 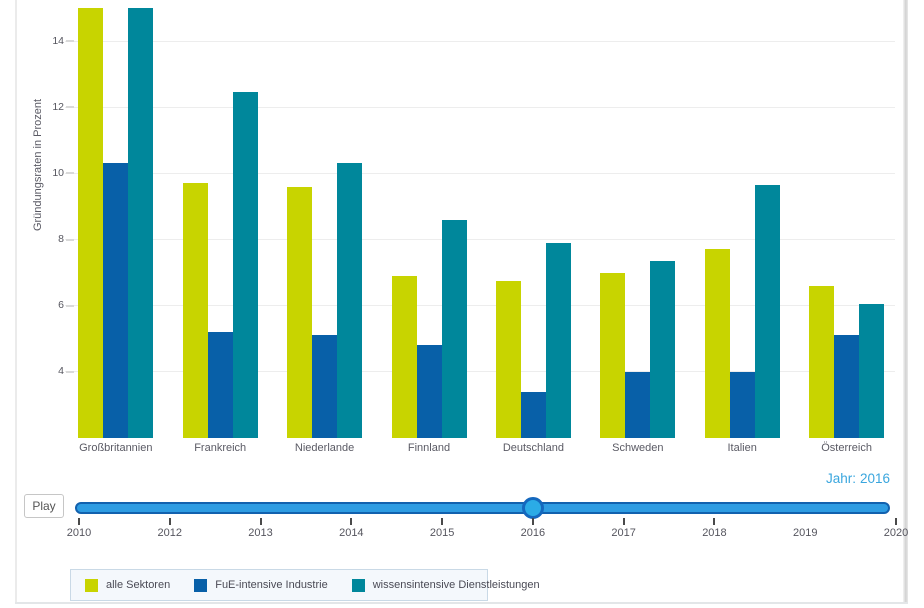 What do you see at coordinates (245, 265) in the screenshot?
I see `bar-Frankreich-wissensintensive Dienstleistungen` at bounding box center [245, 265].